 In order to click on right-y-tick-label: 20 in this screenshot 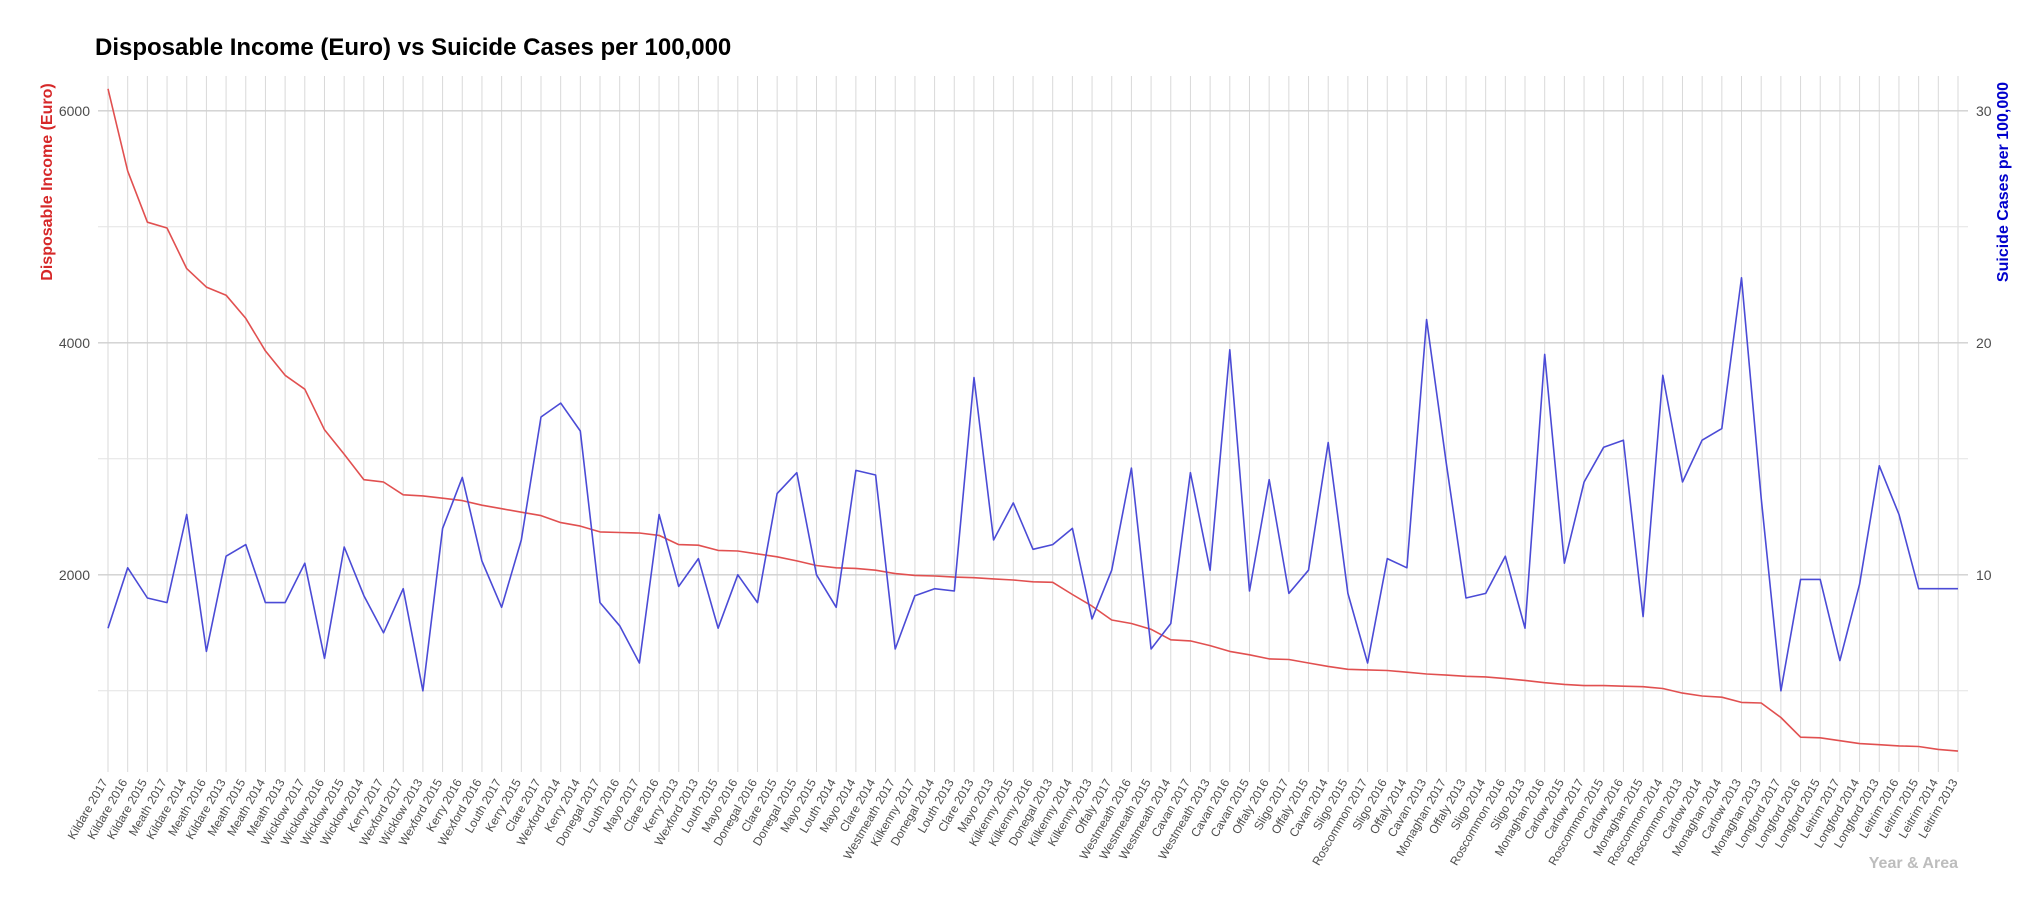, I will do `click(1984, 343)`.